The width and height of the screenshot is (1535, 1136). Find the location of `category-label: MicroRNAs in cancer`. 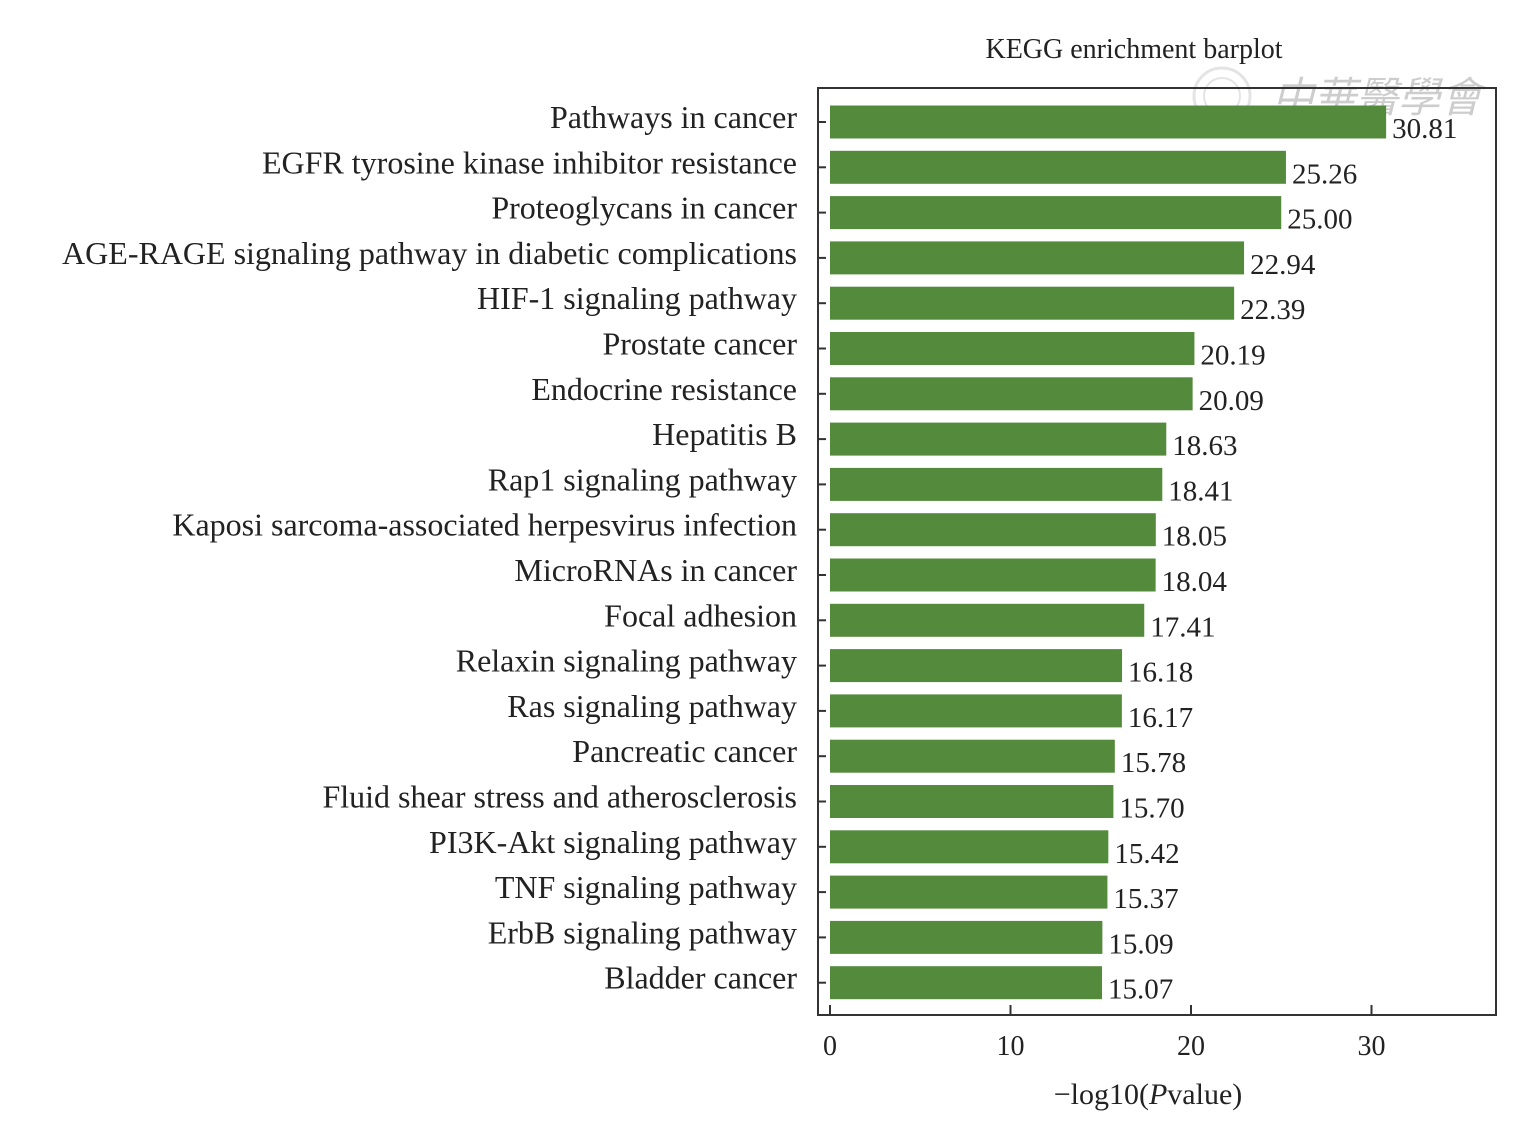

category-label: MicroRNAs in cancer is located at coordinates (655, 570).